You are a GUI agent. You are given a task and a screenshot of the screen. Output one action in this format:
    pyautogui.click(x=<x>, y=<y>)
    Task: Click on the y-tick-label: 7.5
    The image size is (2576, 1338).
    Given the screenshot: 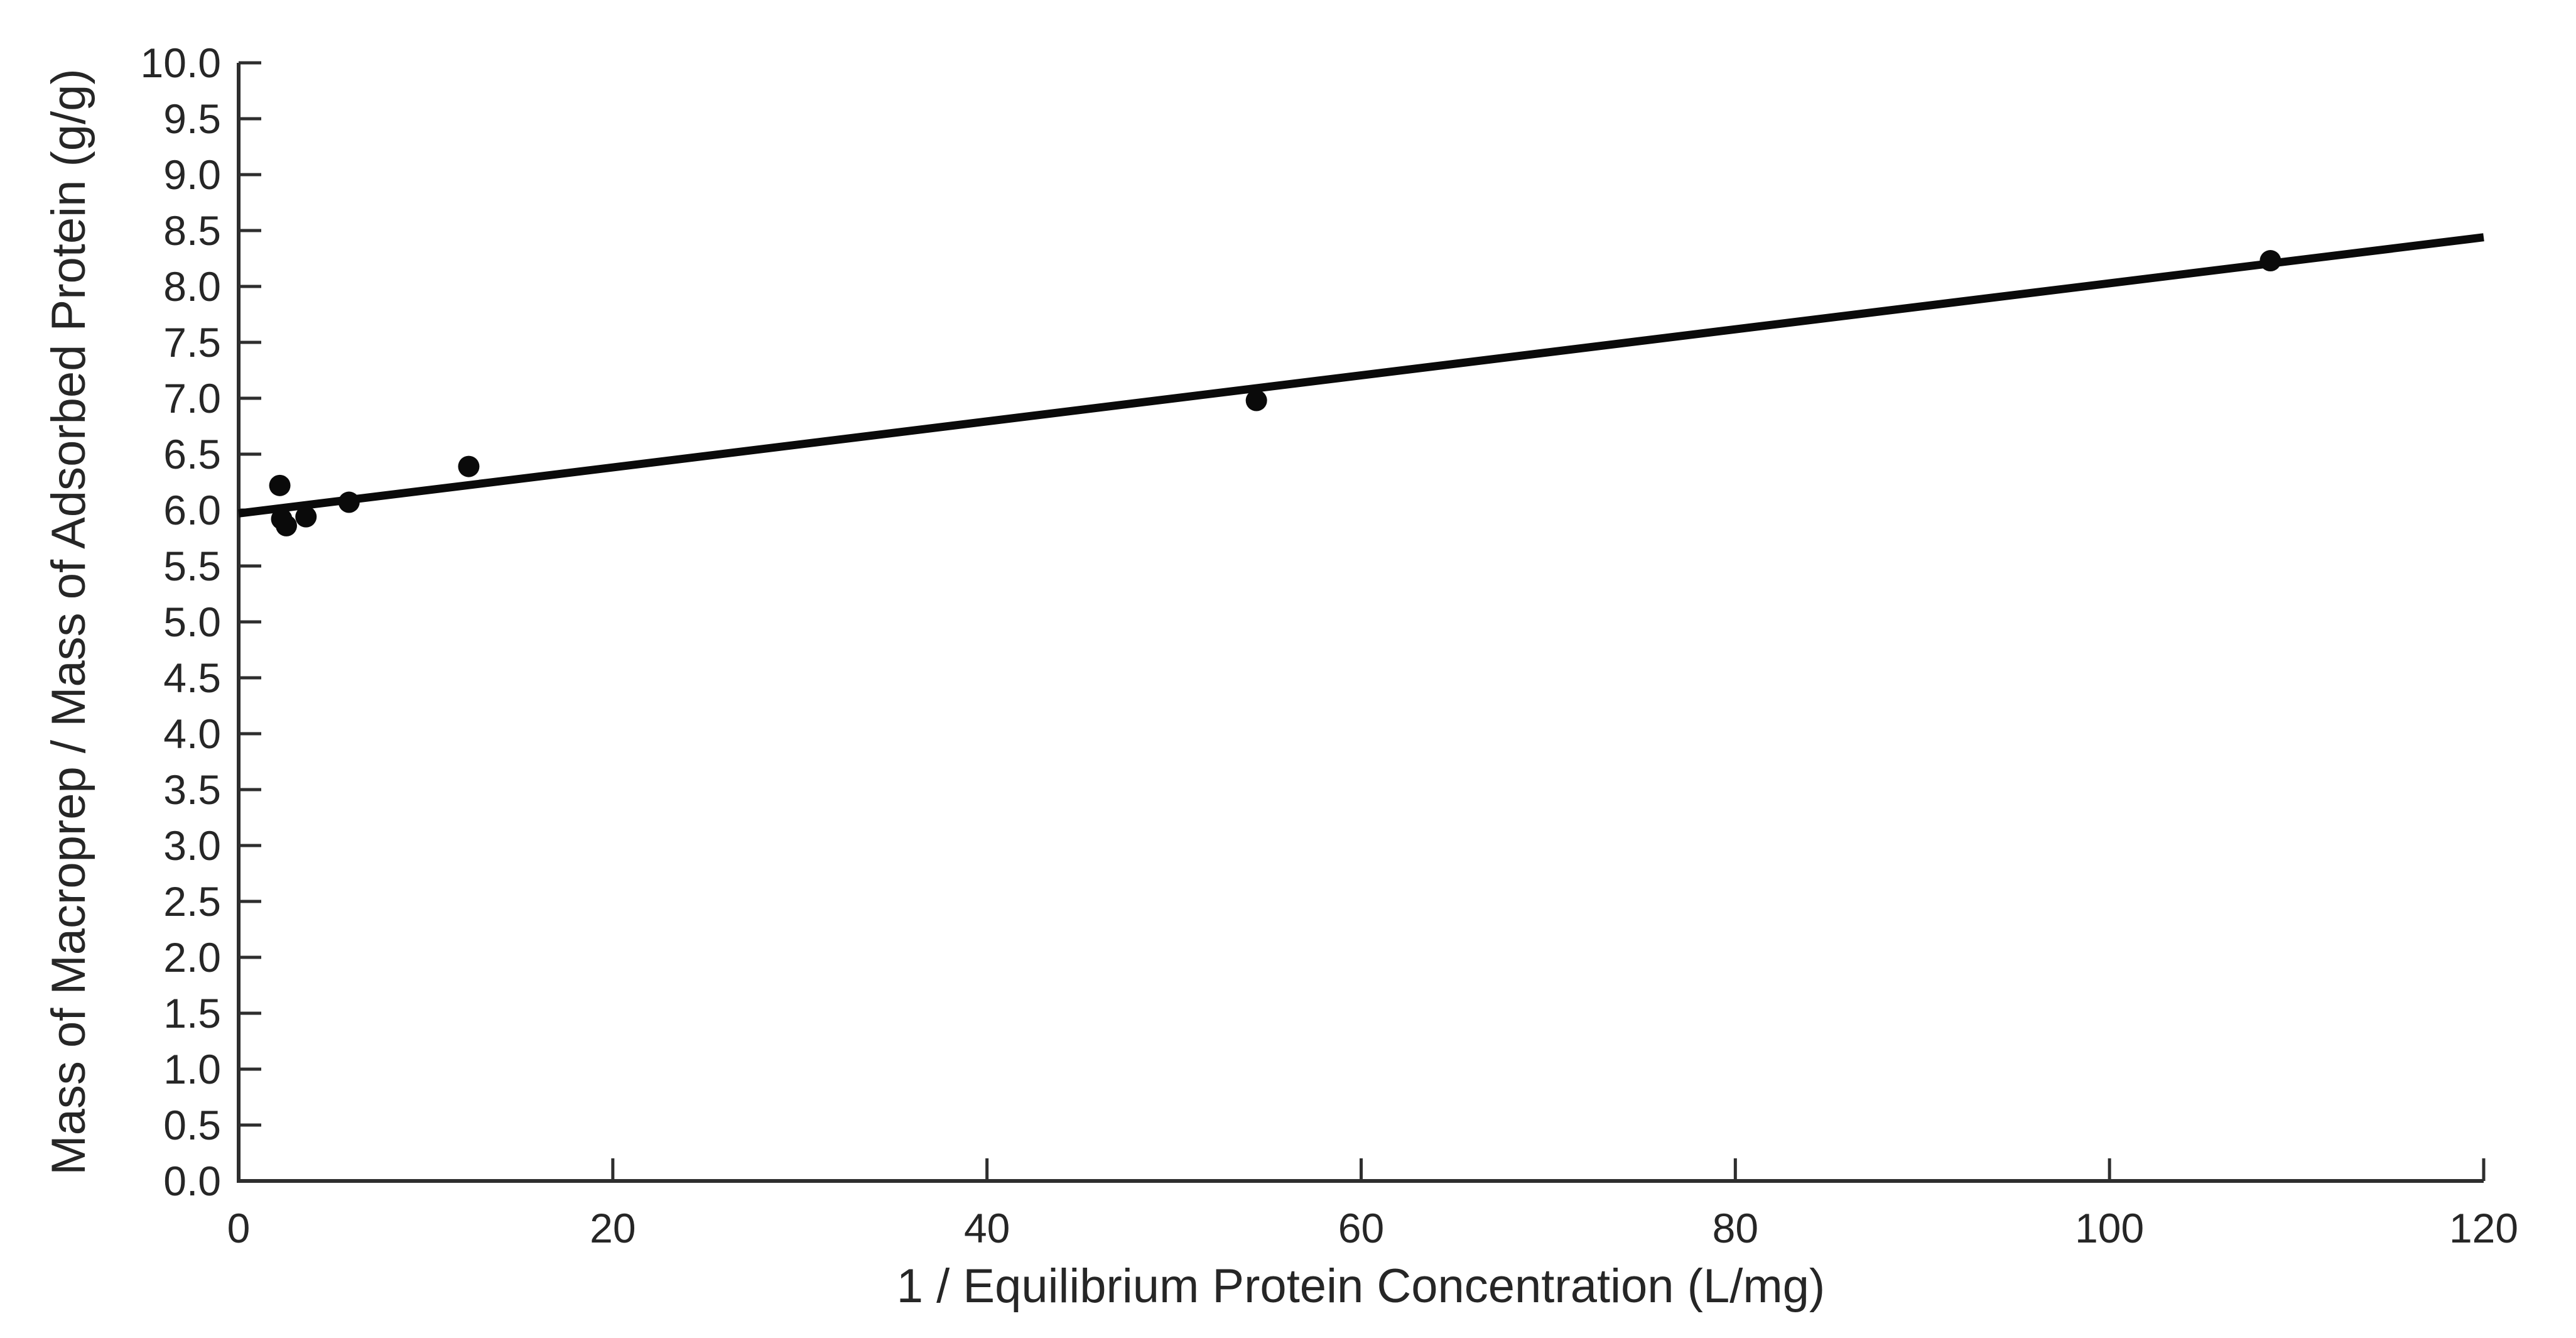 What is the action you would take?
    pyautogui.click(x=192, y=342)
    